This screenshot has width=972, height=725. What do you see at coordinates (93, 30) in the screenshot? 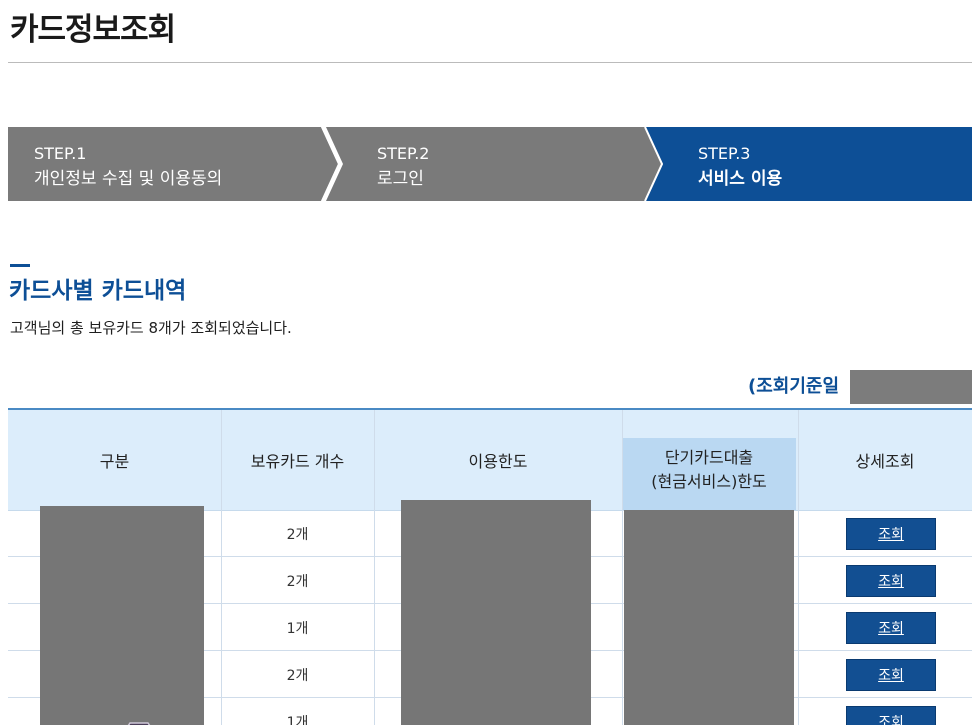
I see `page-title: 카드정보조회` at bounding box center [93, 30].